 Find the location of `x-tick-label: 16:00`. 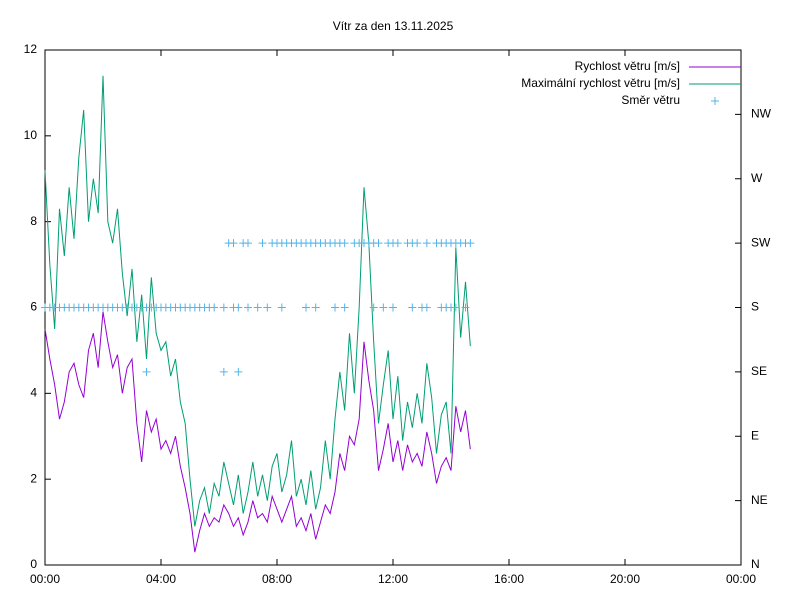

x-tick-label: 16:00 is located at coordinates (509, 579).